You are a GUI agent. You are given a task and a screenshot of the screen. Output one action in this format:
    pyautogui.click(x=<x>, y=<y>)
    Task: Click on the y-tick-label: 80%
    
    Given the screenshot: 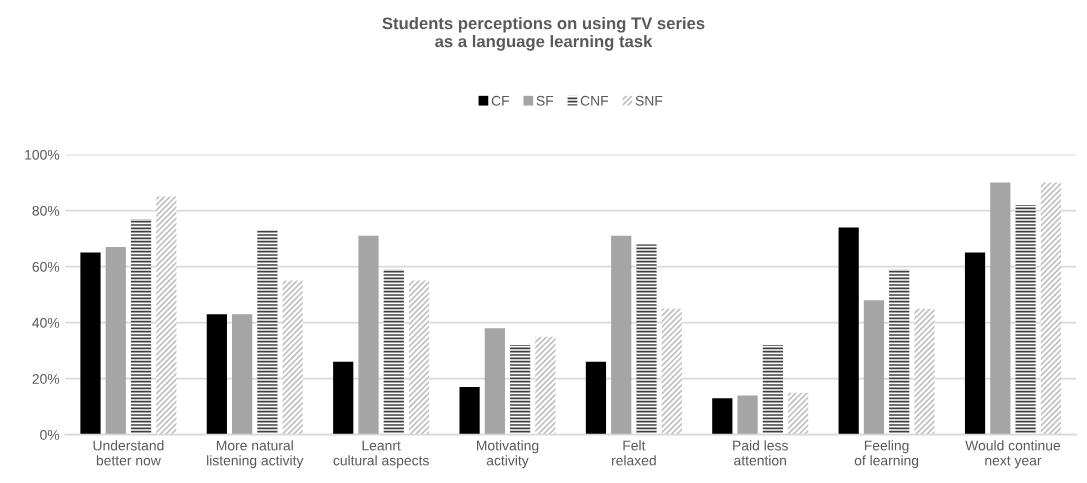 What is the action you would take?
    pyautogui.click(x=46, y=210)
    